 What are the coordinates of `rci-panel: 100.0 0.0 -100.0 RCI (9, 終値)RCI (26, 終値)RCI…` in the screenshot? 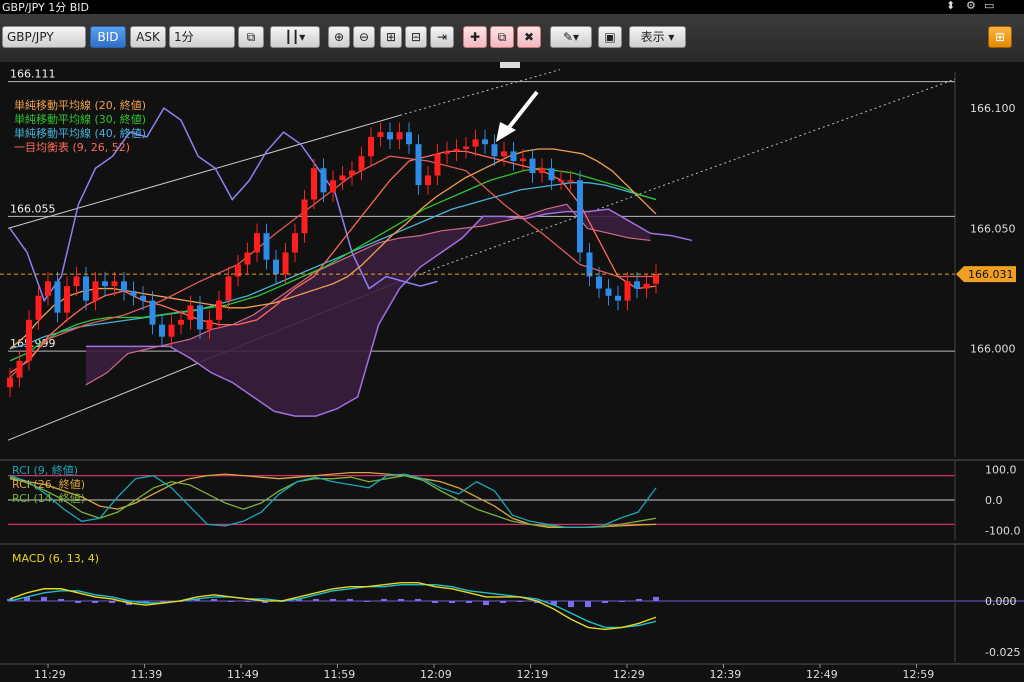 It's located at (512, 499).